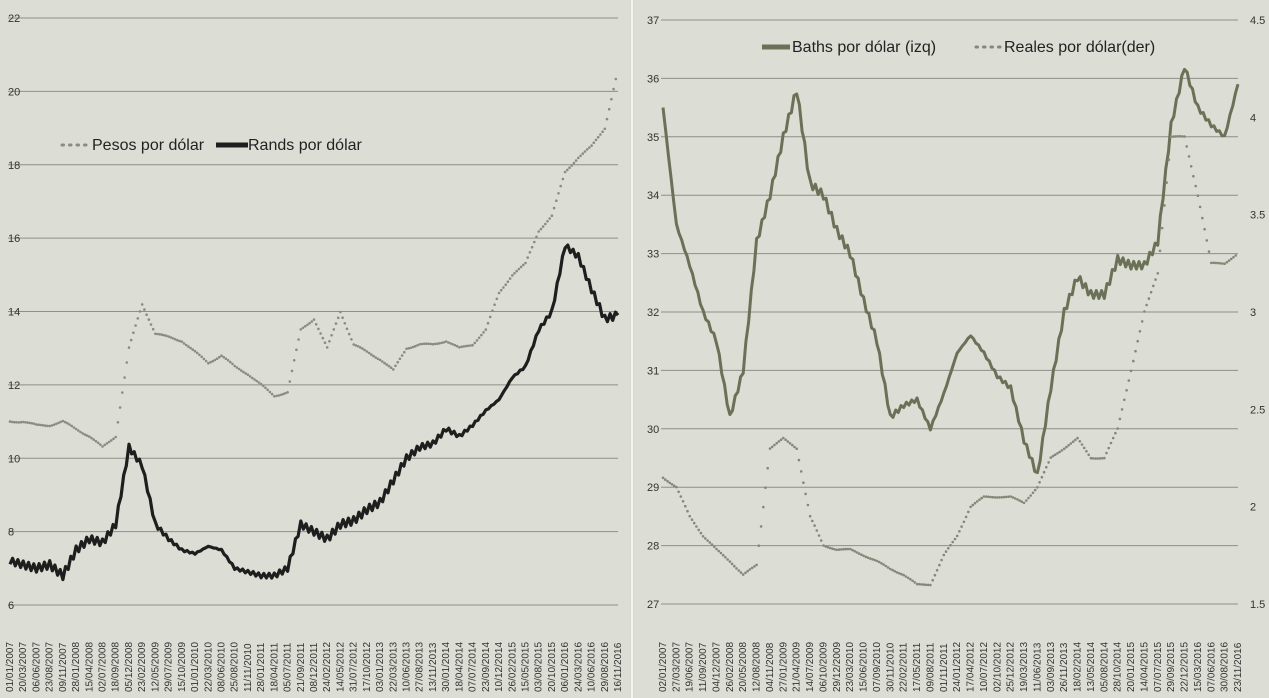  What do you see at coordinates (63, 667) in the screenshot?
I see `x-tick-label: 09/11/2007` at bounding box center [63, 667].